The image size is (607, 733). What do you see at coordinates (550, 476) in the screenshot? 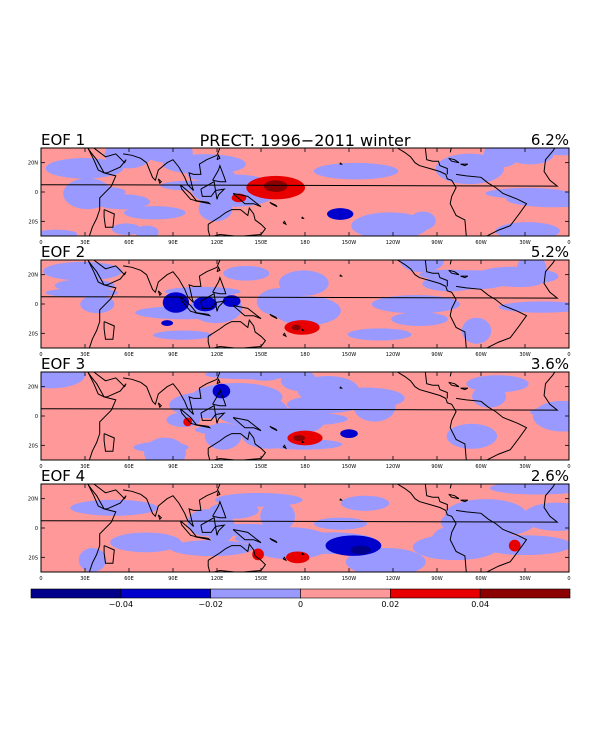
I see `panel-variance: 2.6%` at bounding box center [550, 476].